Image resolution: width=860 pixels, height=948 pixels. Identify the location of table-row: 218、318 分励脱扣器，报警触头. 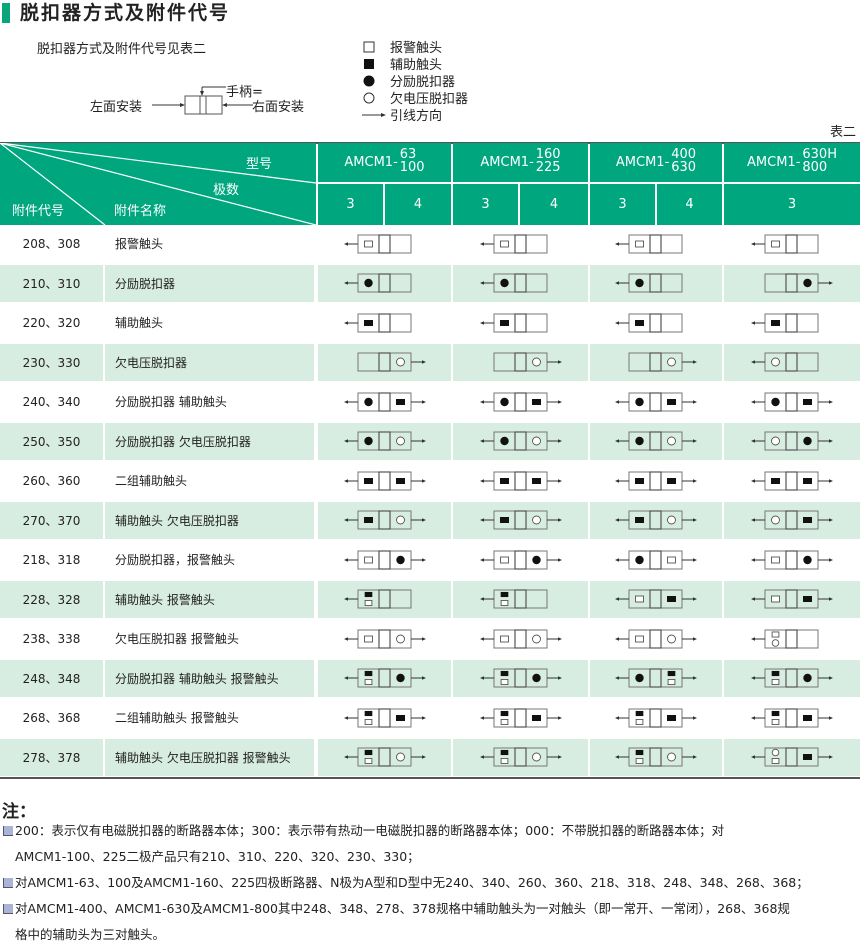
(430, 561).